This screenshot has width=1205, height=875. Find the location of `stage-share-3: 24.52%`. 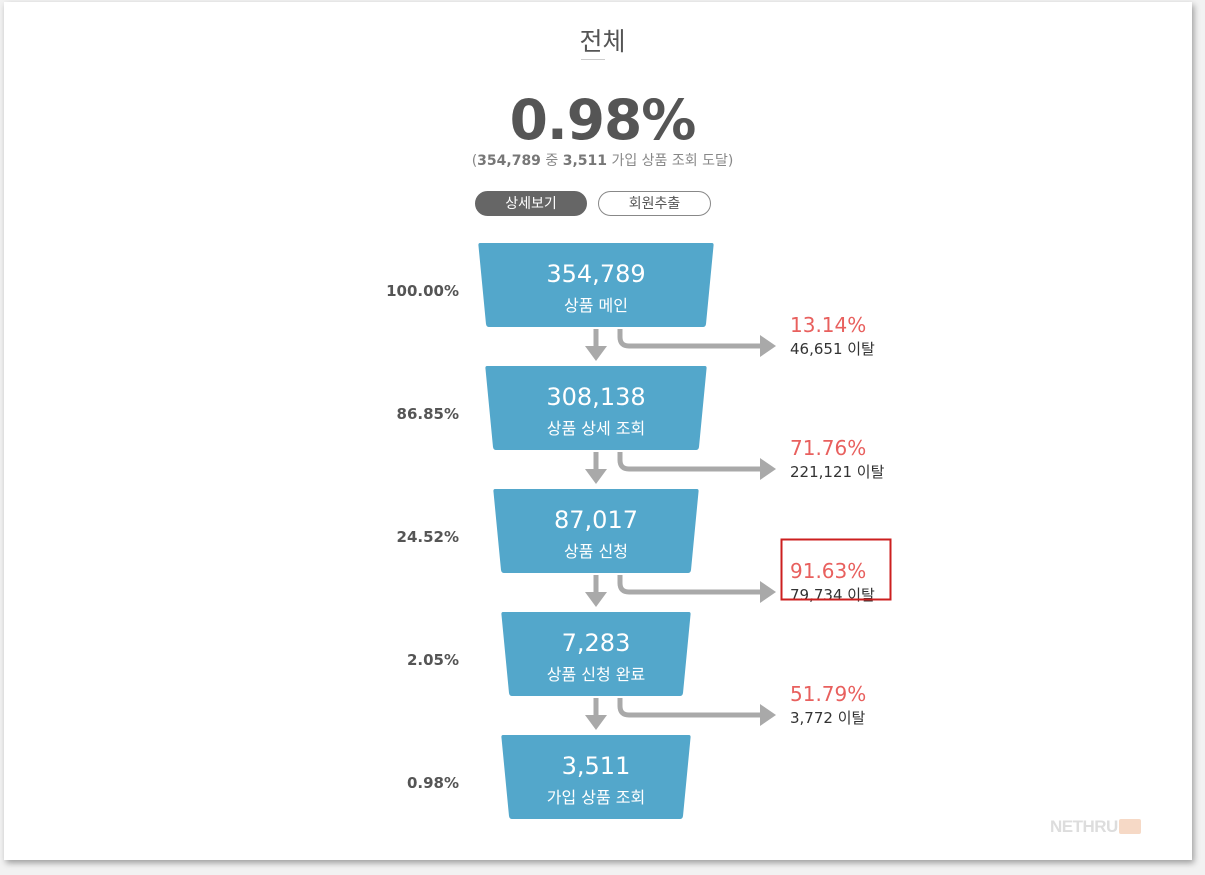

stage-share-3: 24.52% is located at coordinates (428, 537).